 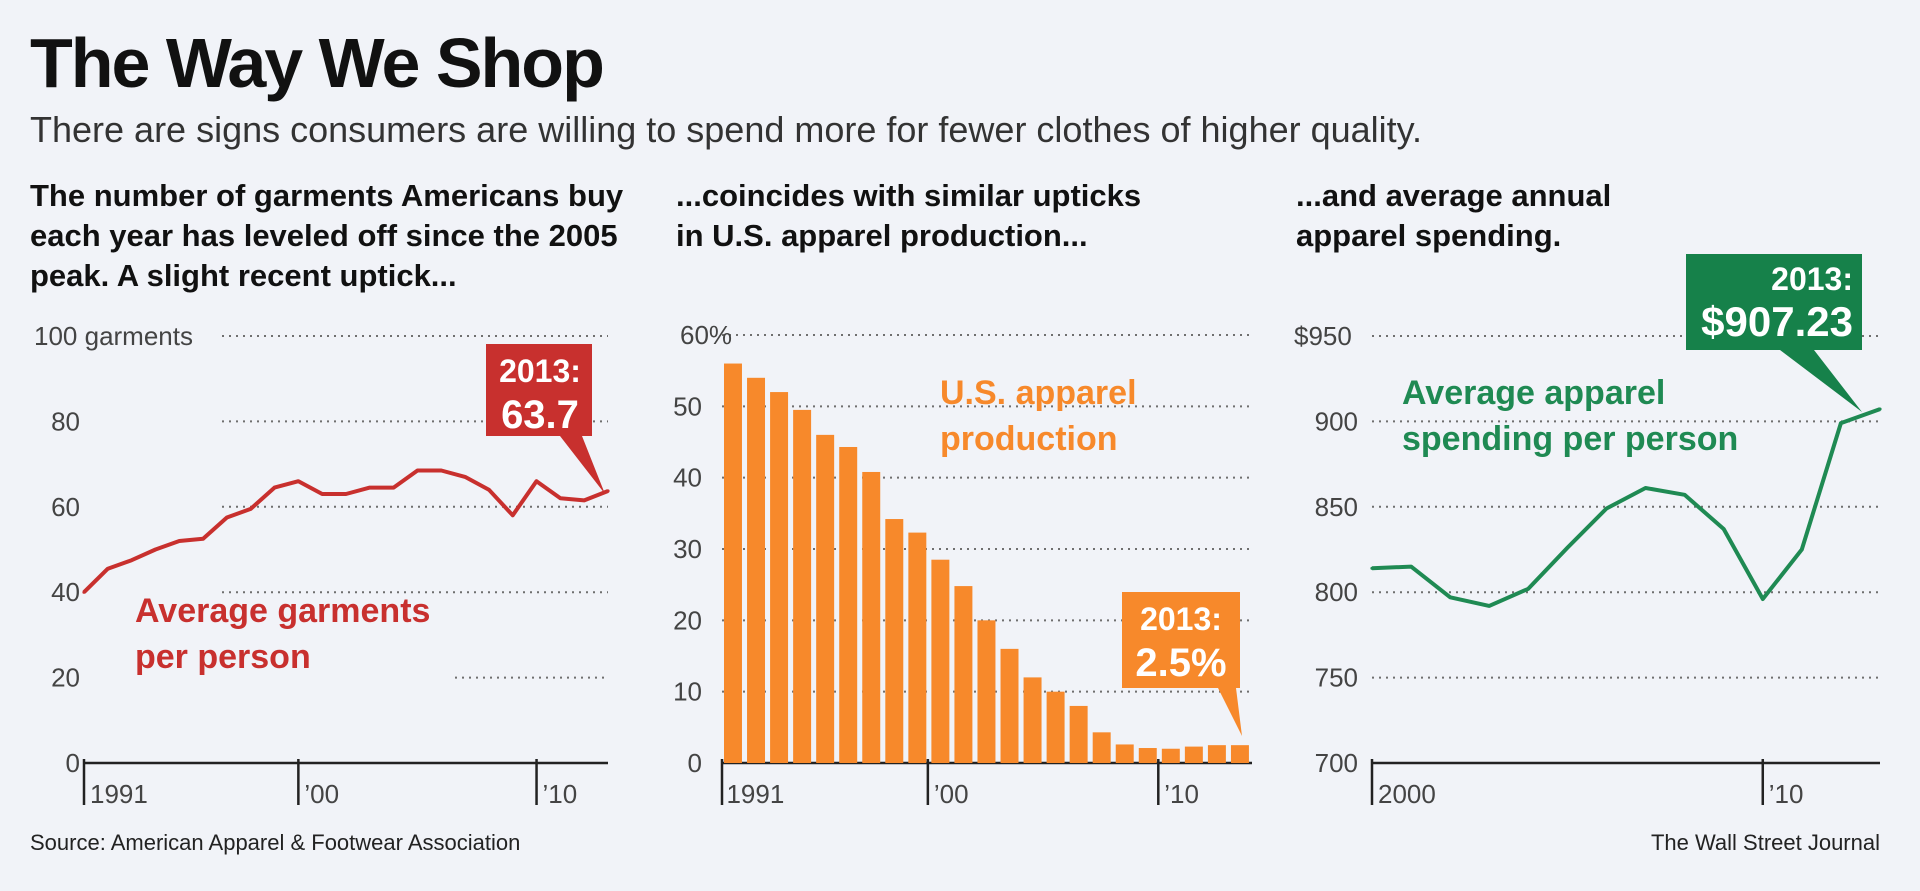 I want to click on production-callout-value: 2.5%, so click(x=1180, y=663).